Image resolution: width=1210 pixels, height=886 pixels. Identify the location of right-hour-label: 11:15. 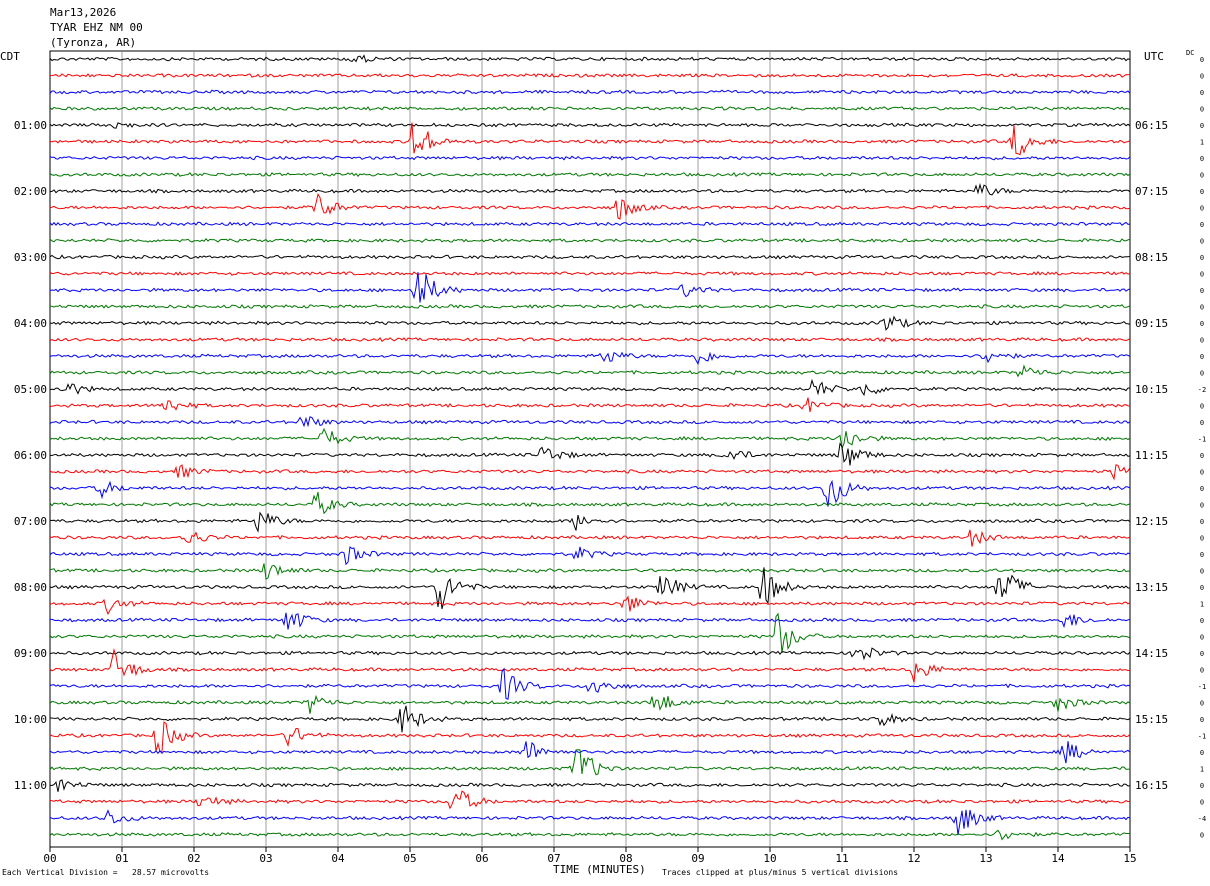
(1151, 455).